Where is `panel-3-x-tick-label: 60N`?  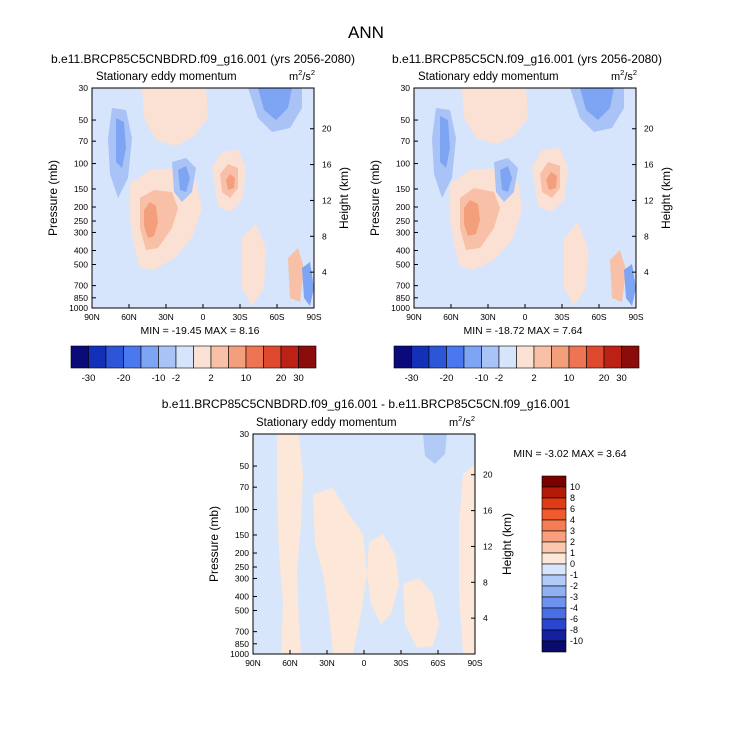 panel-3-x-tick-label: 60N is located at coordinates (290, 663).